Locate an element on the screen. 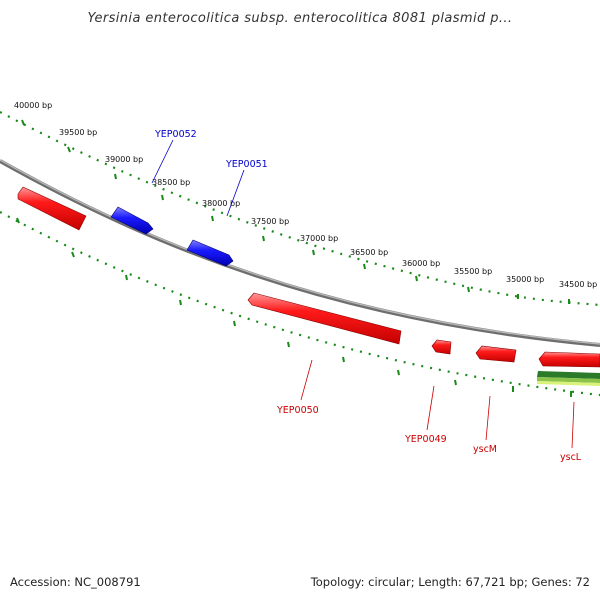  gc-band-light is located at coordinates (568, 383).